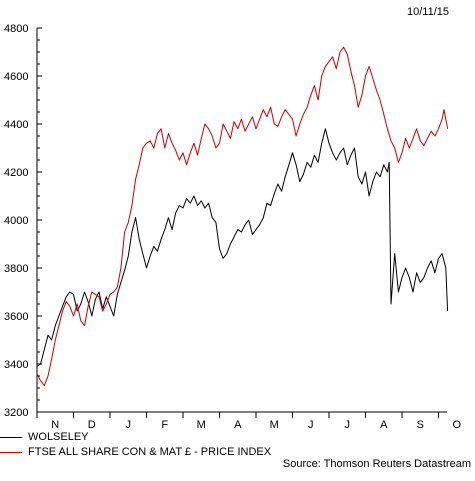  What do you see at coordinates (16, 173) in the screenshot?
I see `y-tick-label: 4200` at bounding box center [16, 173].